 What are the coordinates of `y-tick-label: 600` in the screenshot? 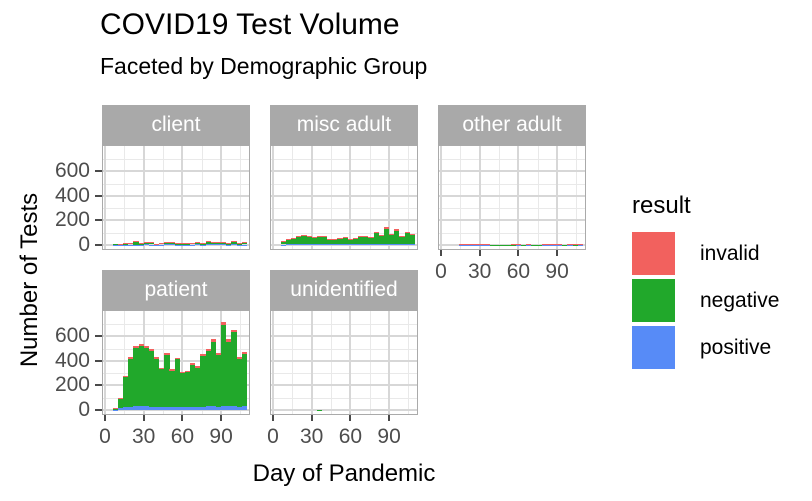 It's located at (72, 336).